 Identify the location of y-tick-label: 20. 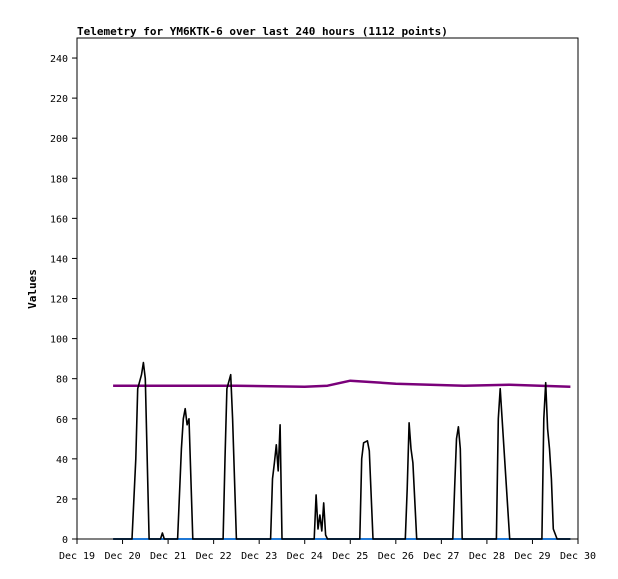
(62, 500).